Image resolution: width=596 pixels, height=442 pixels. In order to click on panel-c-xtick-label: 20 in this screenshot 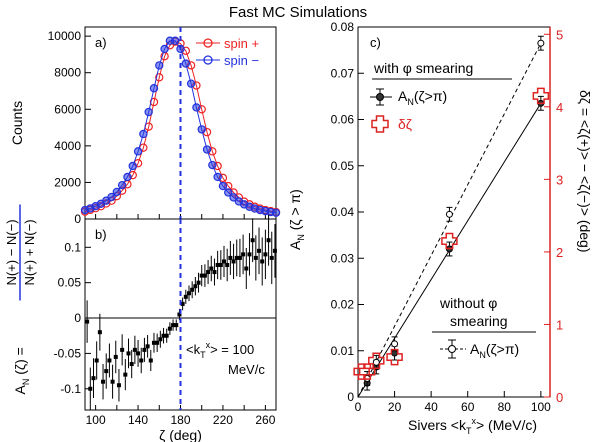, I will do `click(395, 407)`.